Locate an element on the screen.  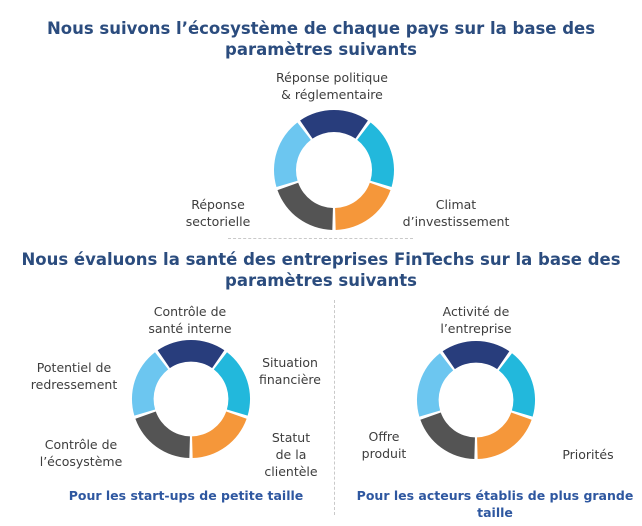
startup-health-donut is located at coordinates (191, 399).